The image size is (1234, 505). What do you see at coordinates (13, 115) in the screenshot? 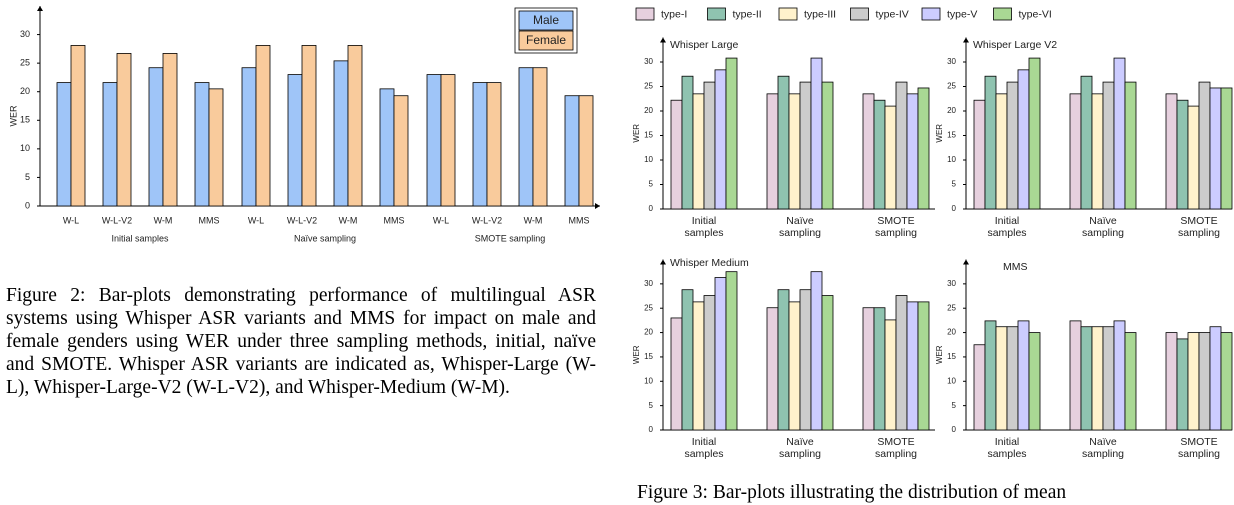
I see `y-axis-label: WER` at bounding box center [13, 115].